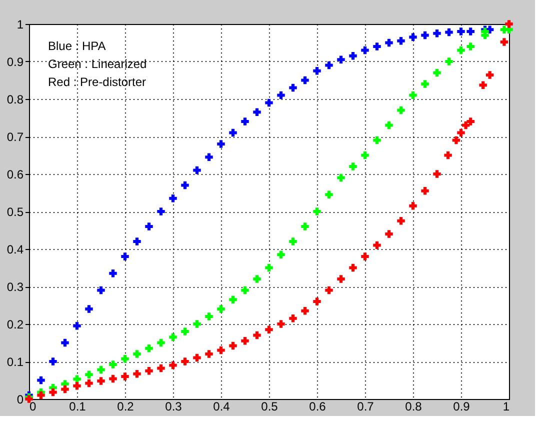 This screenshot has height=426, width=545. What do you see at coordinates (269, 407) in the screenshot?
I see `x-tick-label: 0.5` at bounding box center [269, 407].